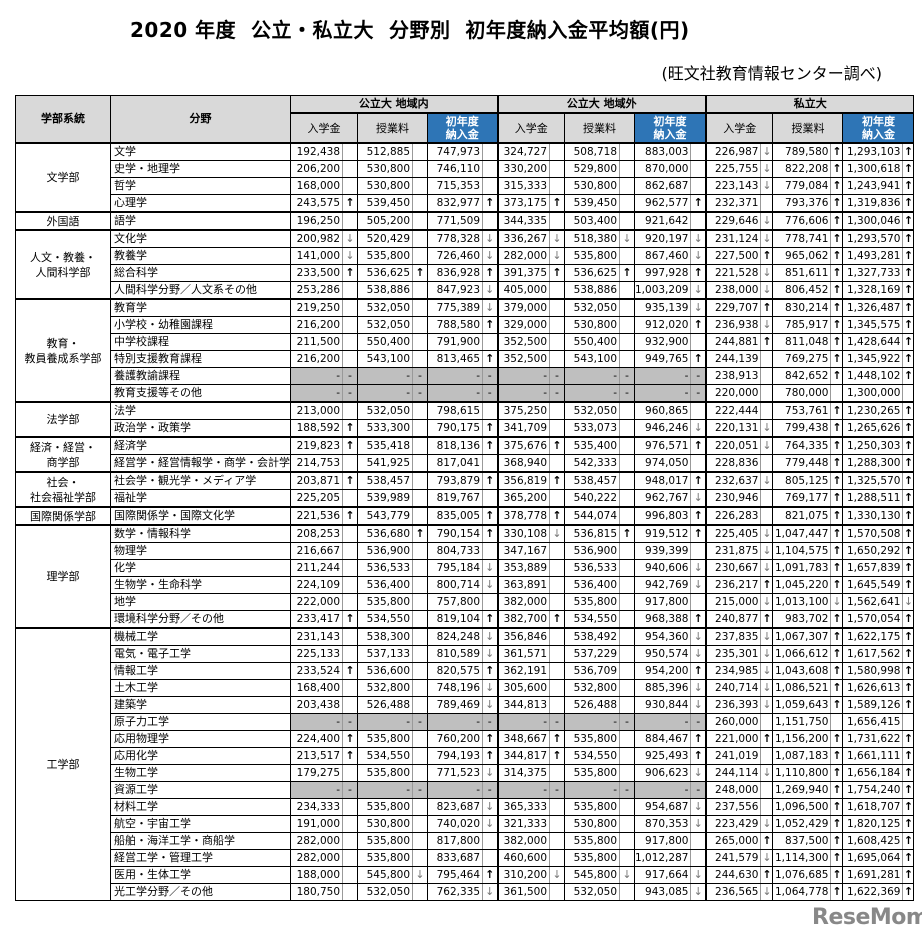 Image resolution: width=922 pixels, height=951 pixels. What do you see at coordinates (455, 688) in the screenshot?
I see `value-cell: 748,196` at bounding box center [455, 688].